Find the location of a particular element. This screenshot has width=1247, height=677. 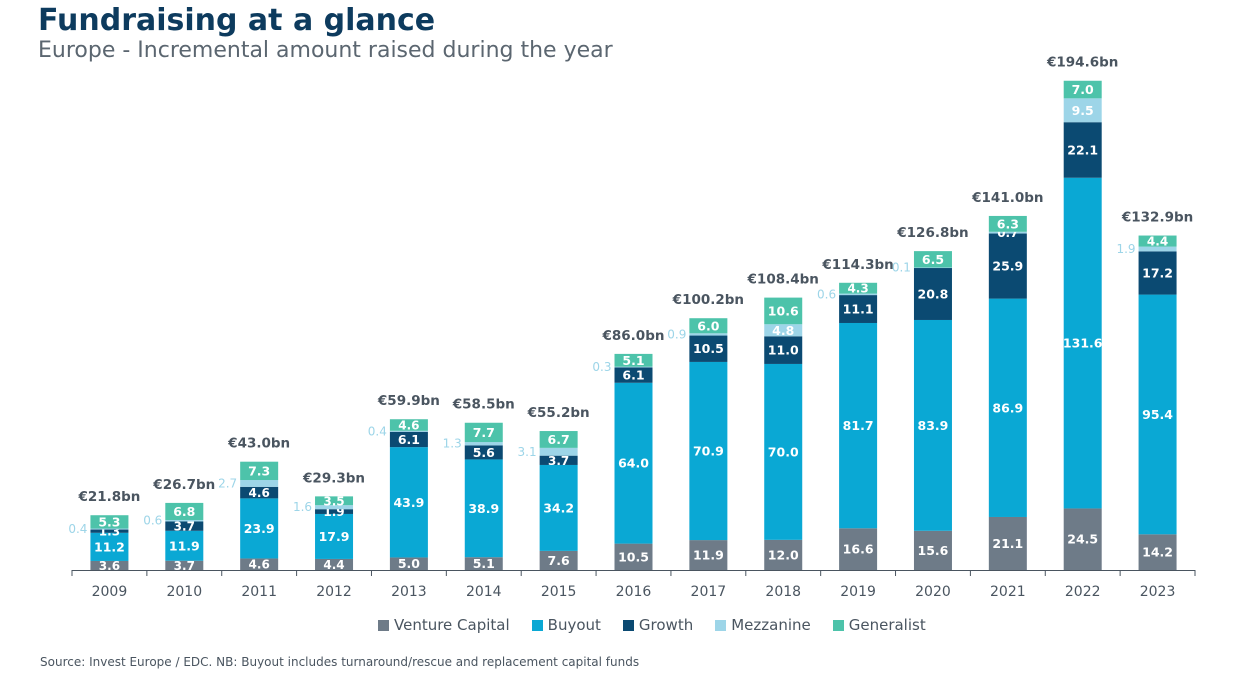

x-tick-label: 2016 is located at coordinates (634, 592).